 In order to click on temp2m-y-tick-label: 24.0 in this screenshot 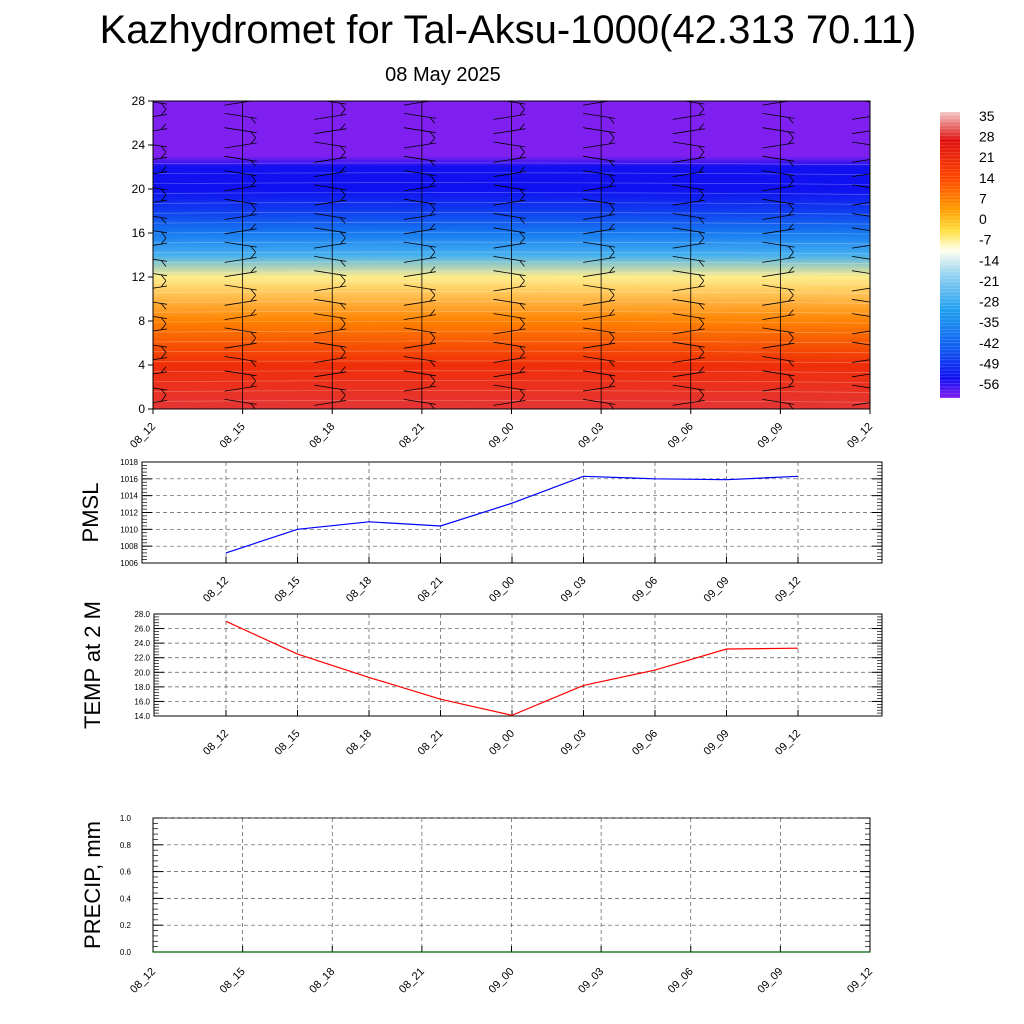, I will do `click(142, 643)`.